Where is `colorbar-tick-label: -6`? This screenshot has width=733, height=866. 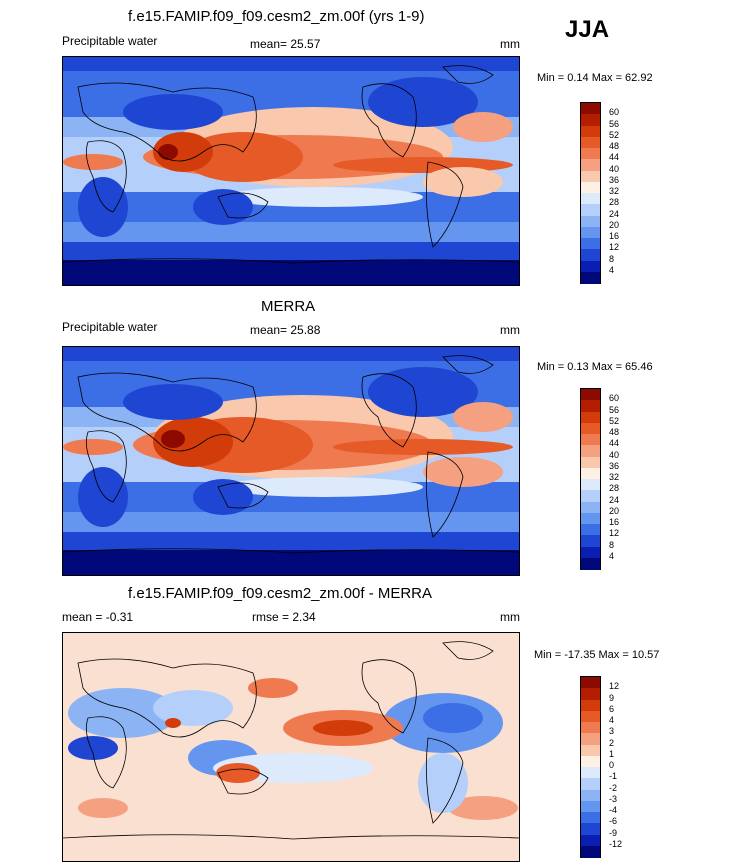 colorbar-tick-label: -6 is located at coordinates (613, 821).